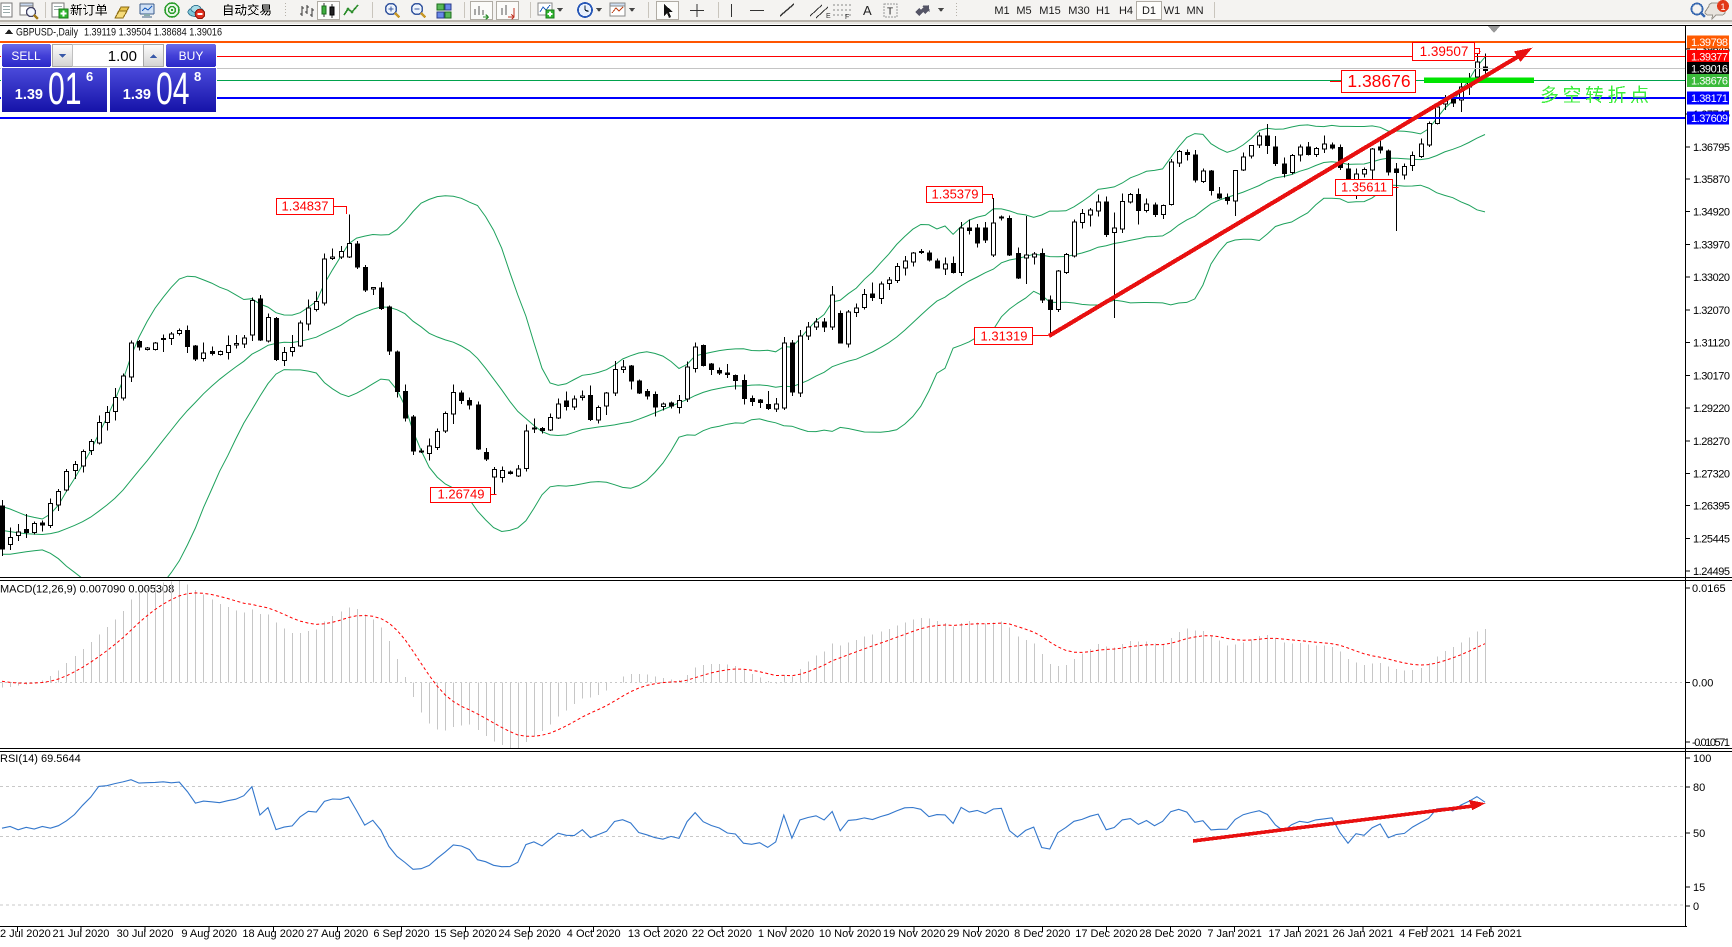 This screenshot has height=947, width=1732. What do you see at coordinates (658, 934) in the screenshot?
I see `svg-text: 13 Oct 2020` at bounding box center [658, 934].